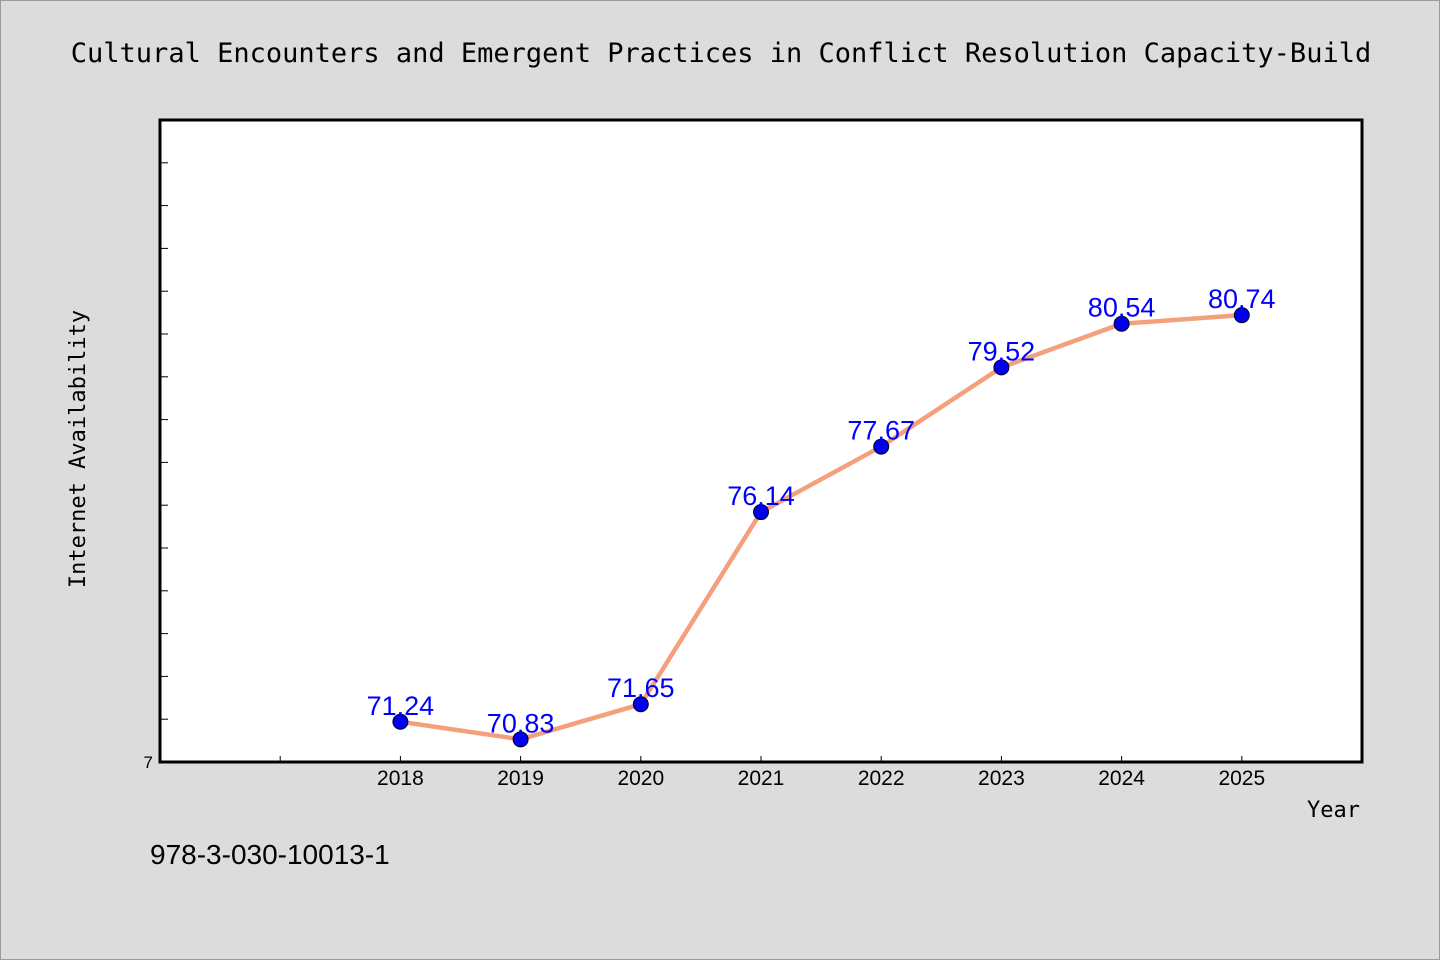 This screenshot has width=1440, height=960. Describe the element at coordinates (521, 723) in the screenshot. I see `data-label: 70.83` at that location.